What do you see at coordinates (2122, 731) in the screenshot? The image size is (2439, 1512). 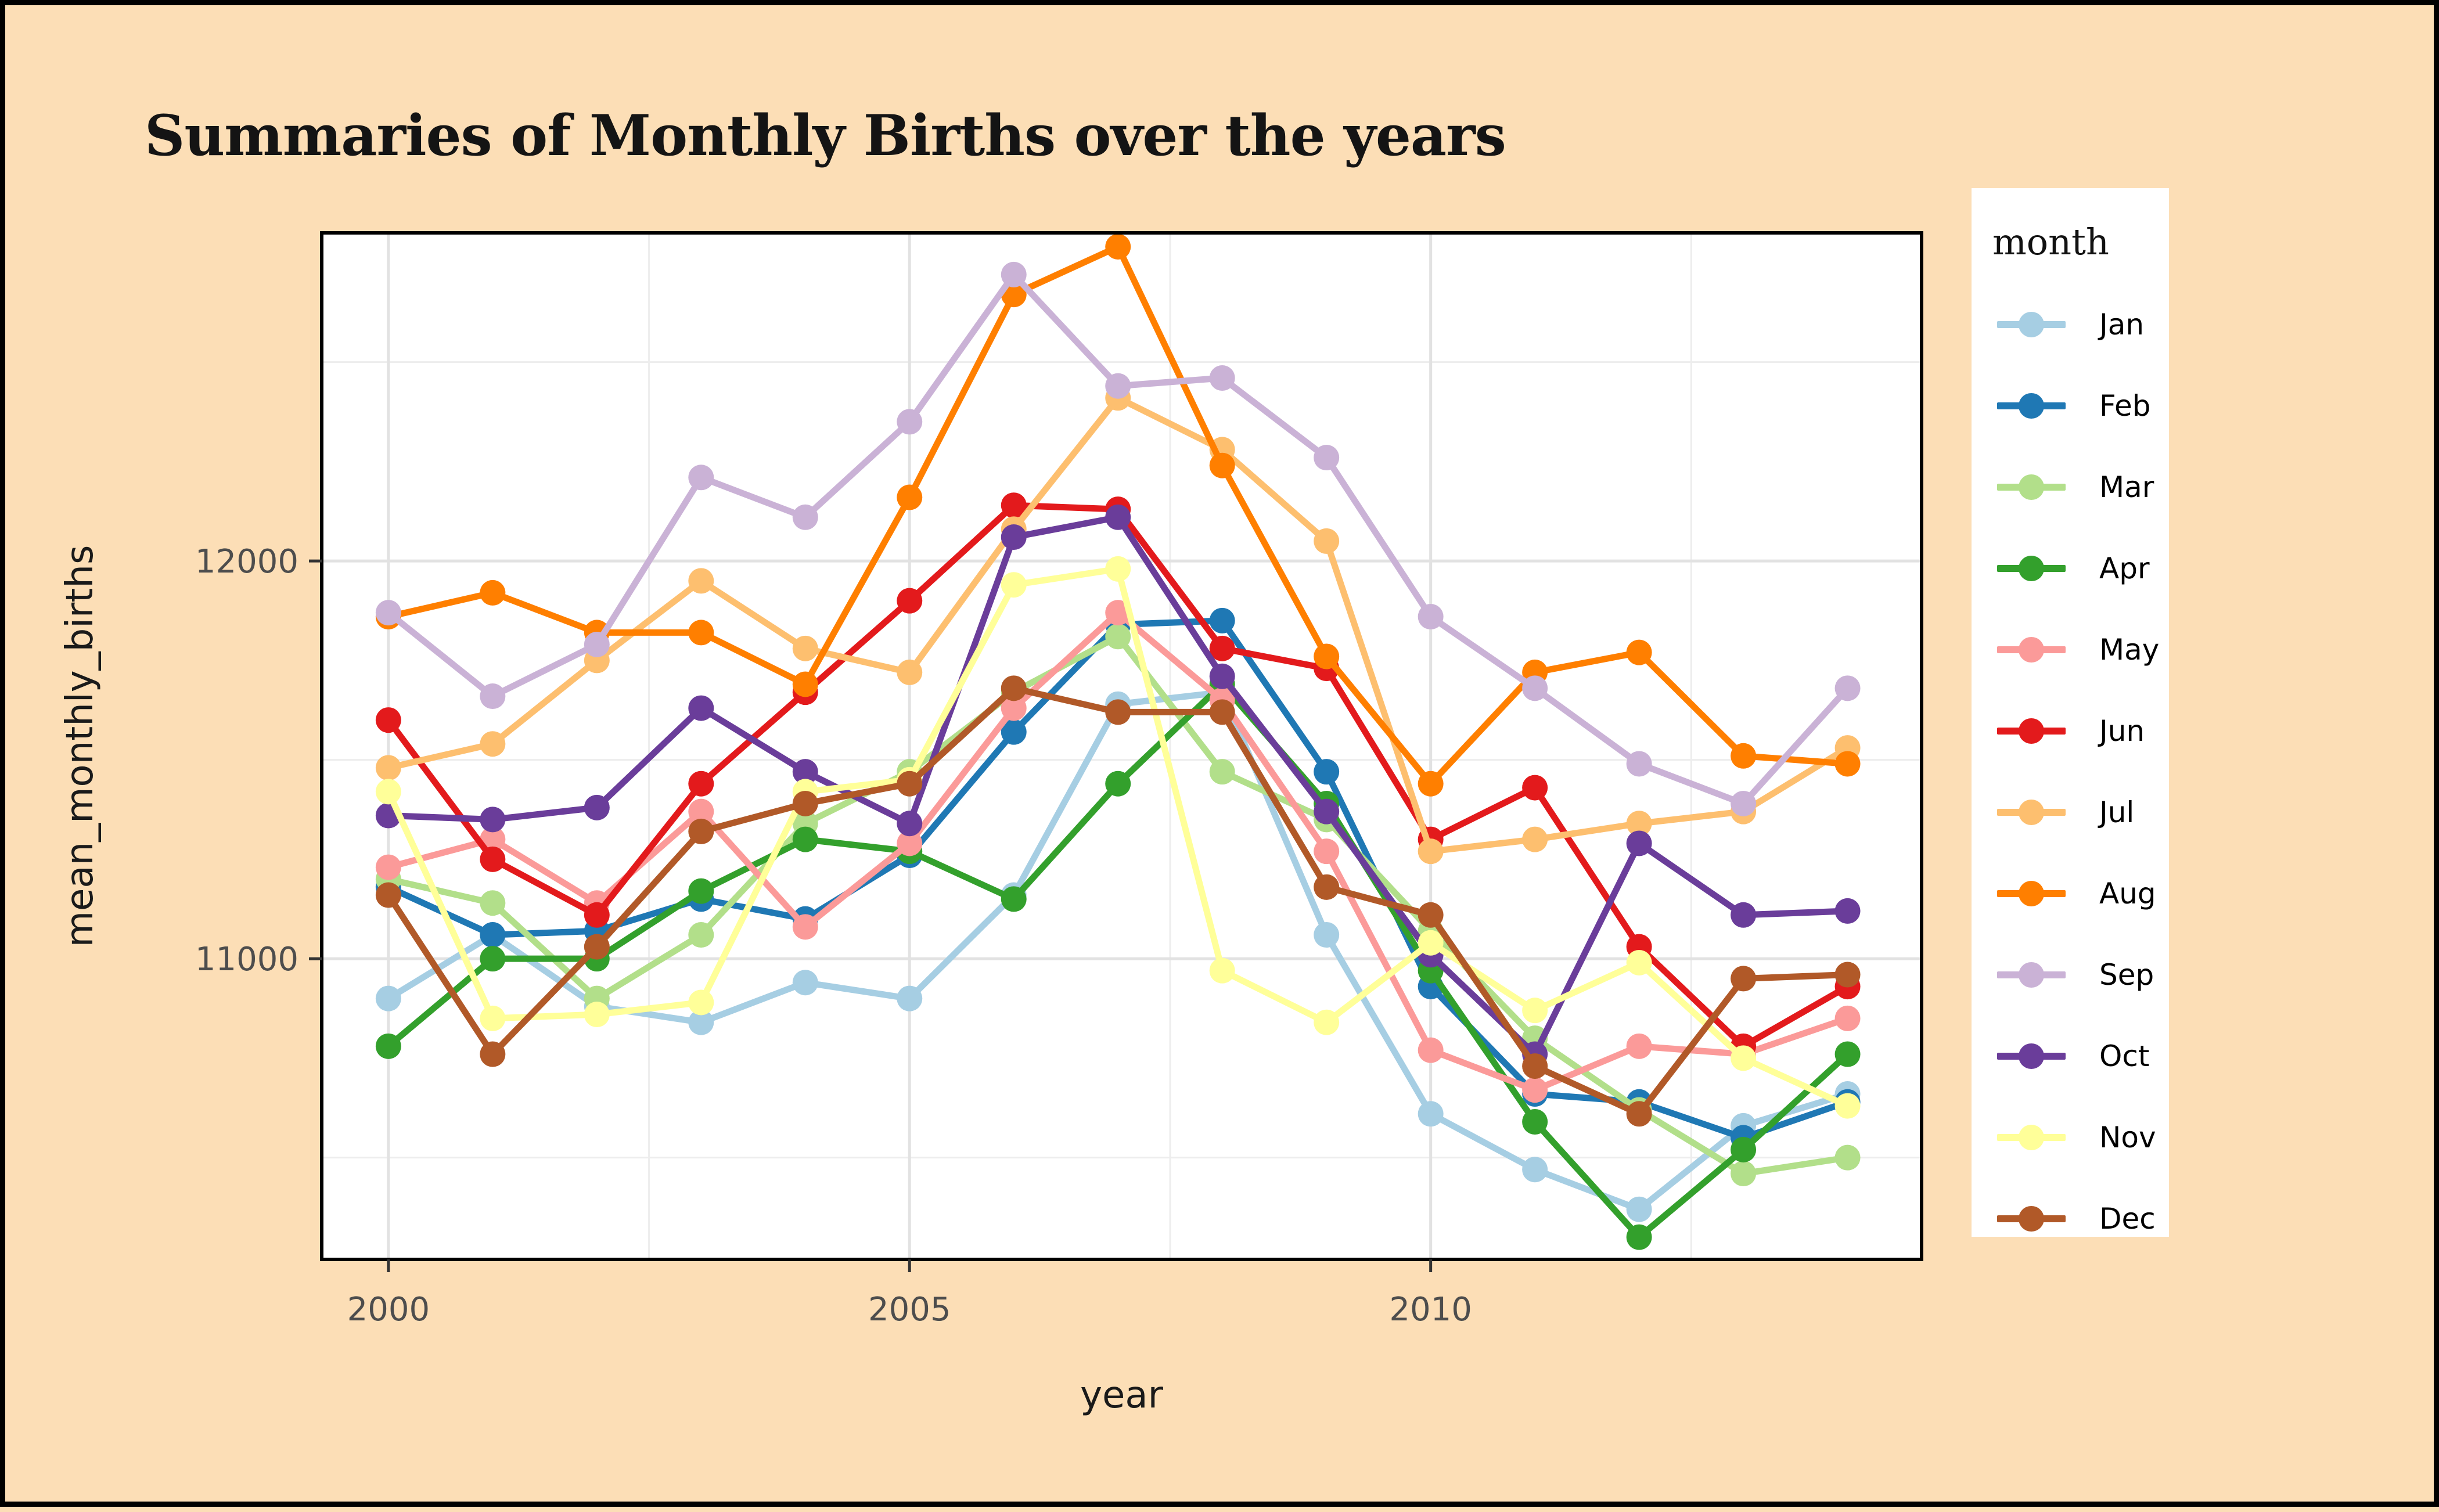 I see `legend-item-label: Jun` at bounding box center [2122, 731].